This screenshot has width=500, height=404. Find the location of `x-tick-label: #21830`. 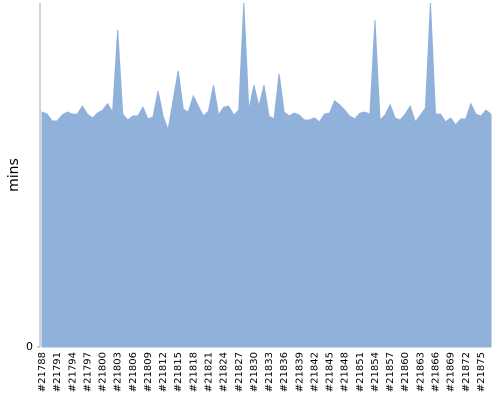

x-tick-label: #21830 is located at coordinates (254, 372).